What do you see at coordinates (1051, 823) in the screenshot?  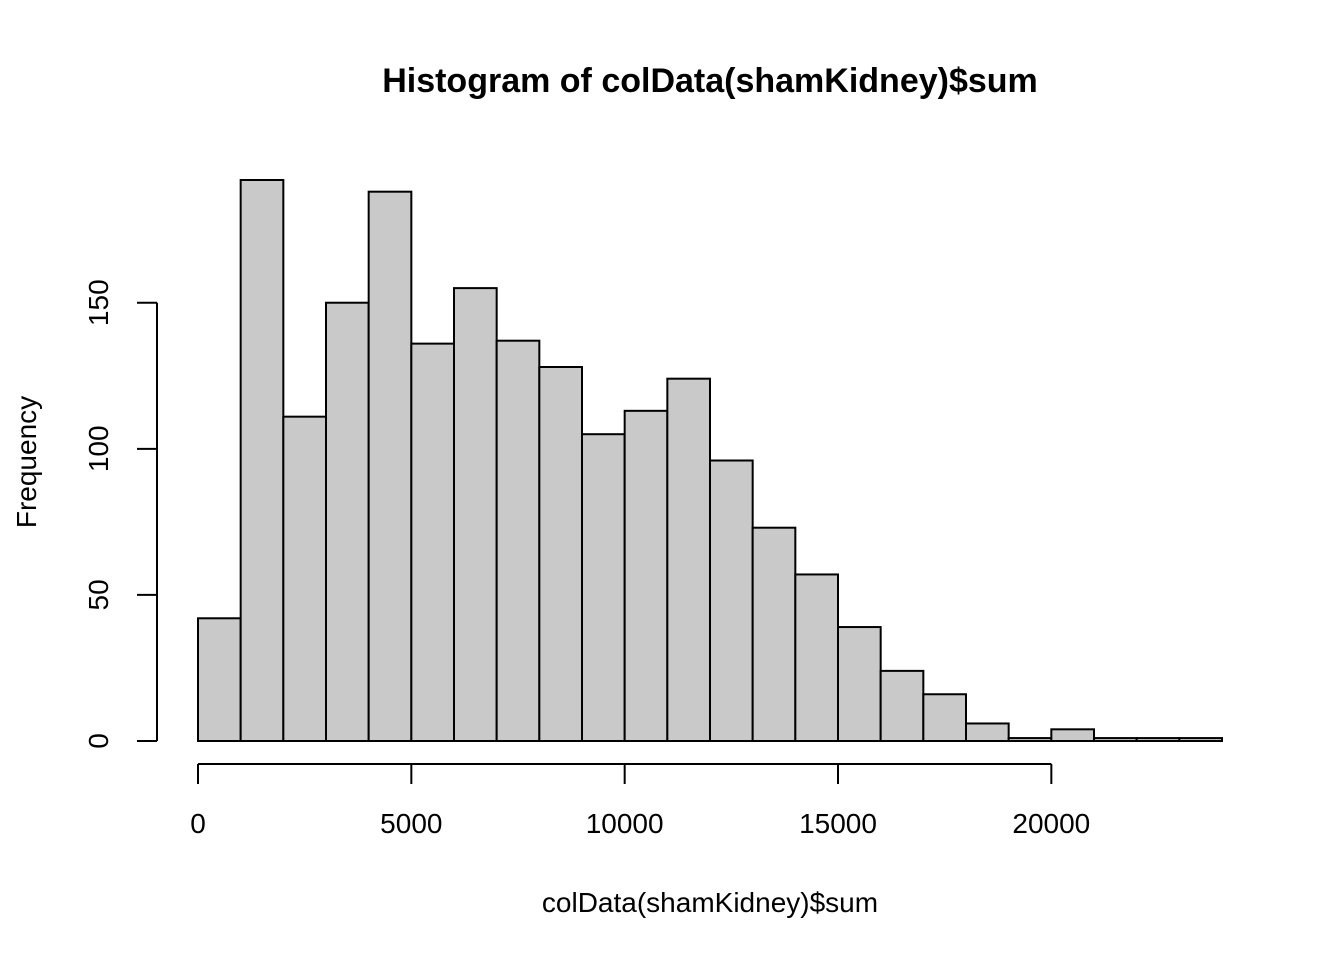 I see `x-tick-label: 20000` at bounding box center [1051, 823].